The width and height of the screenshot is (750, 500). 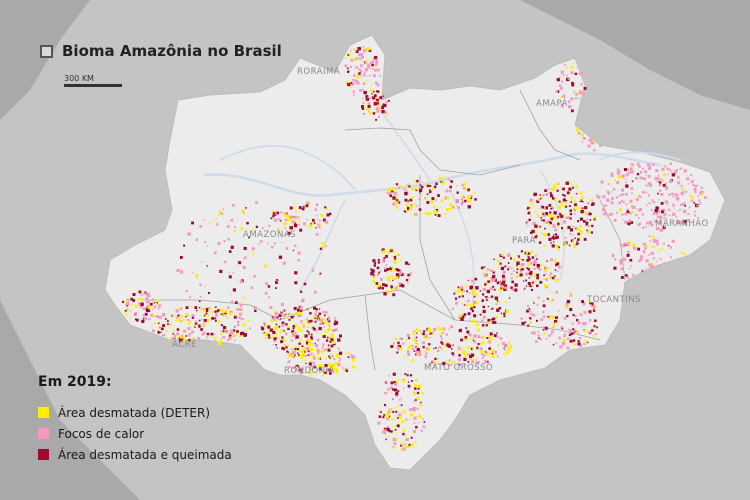 I want to click on scale-bar: 300 KM, so click(x=93, y=80).